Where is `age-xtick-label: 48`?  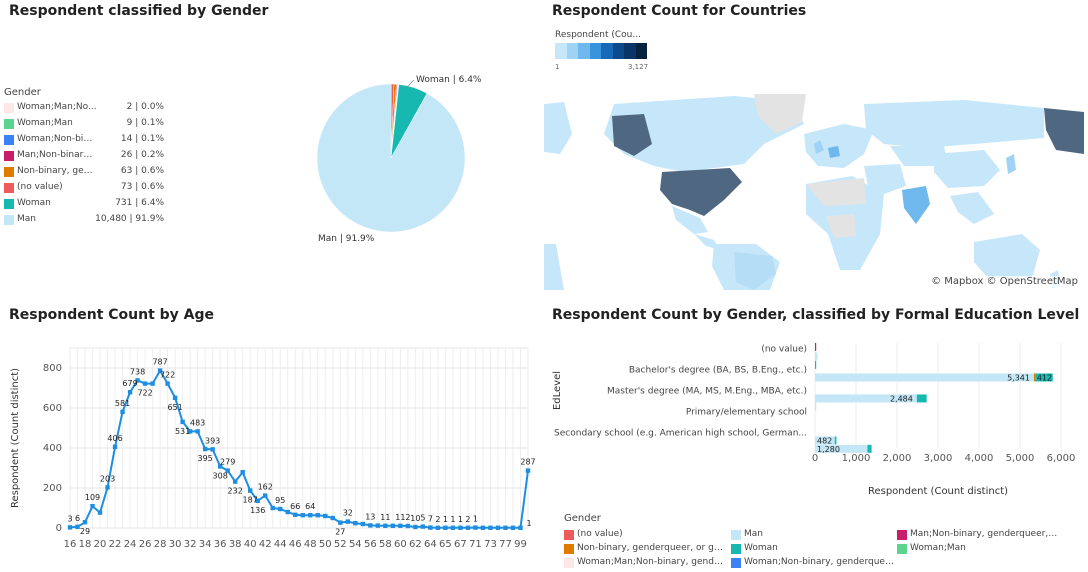 age-xtick-label: 48 is located at coordinates (310, 544).